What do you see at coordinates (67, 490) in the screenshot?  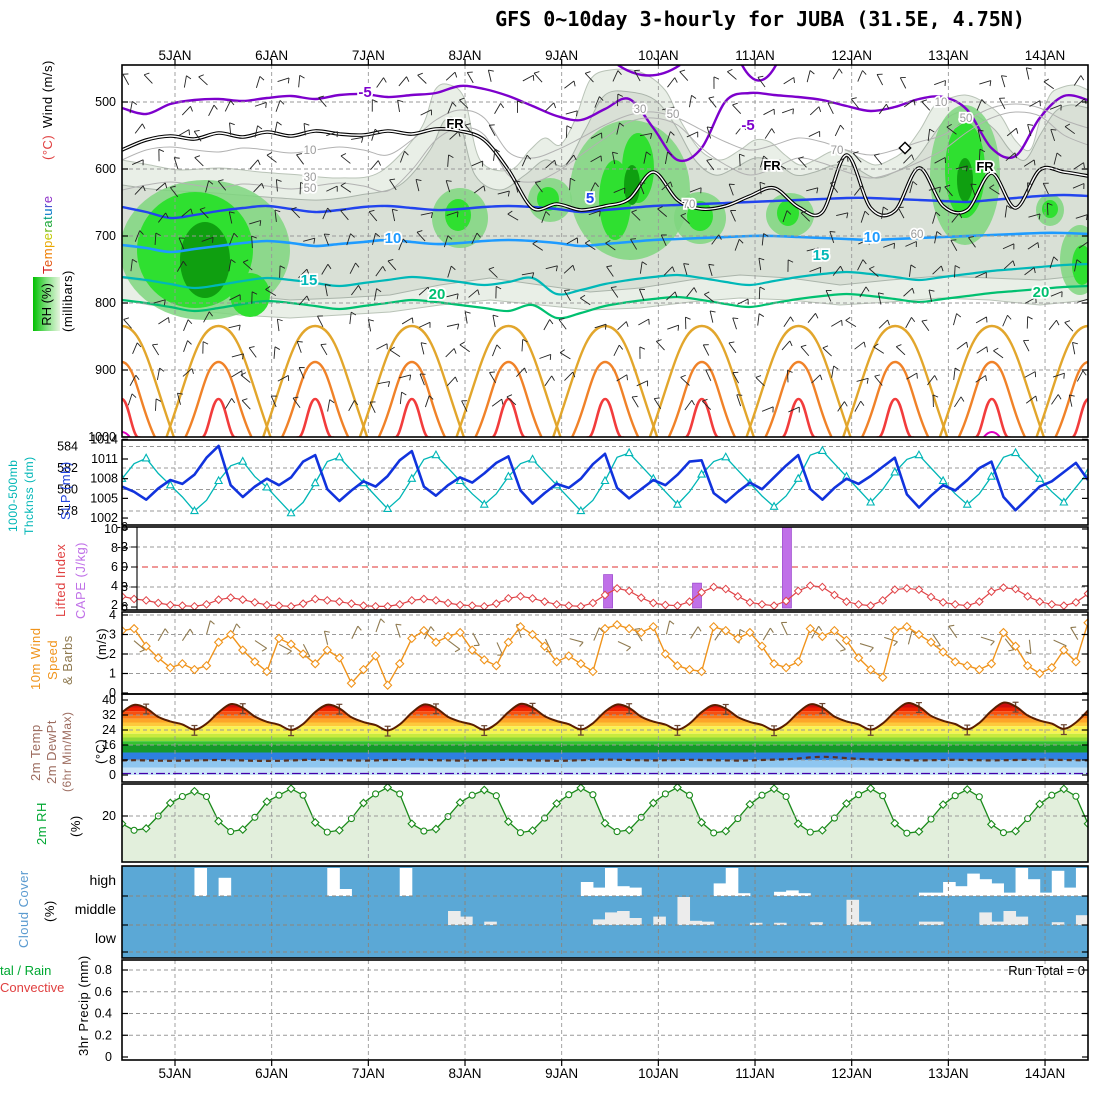 I see `thickness-tick-label: 580` at bounding box center [67, 490].